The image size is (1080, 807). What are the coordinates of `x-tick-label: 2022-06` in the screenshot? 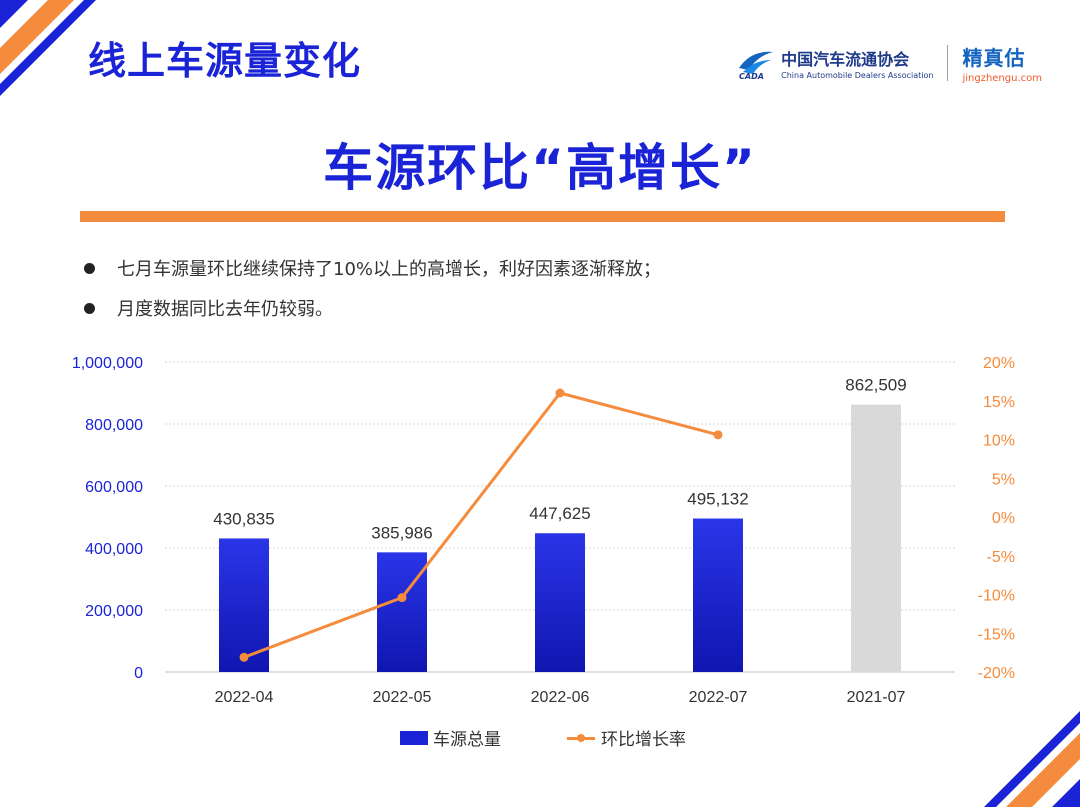 It's located at (560, 697).